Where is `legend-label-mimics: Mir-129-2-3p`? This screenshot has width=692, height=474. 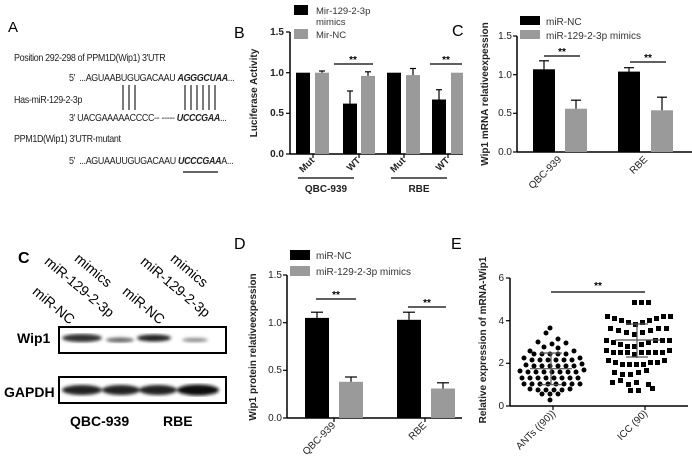 legend-label-mimics: Mir-129-2-3p is located at coordinates (343, 11).